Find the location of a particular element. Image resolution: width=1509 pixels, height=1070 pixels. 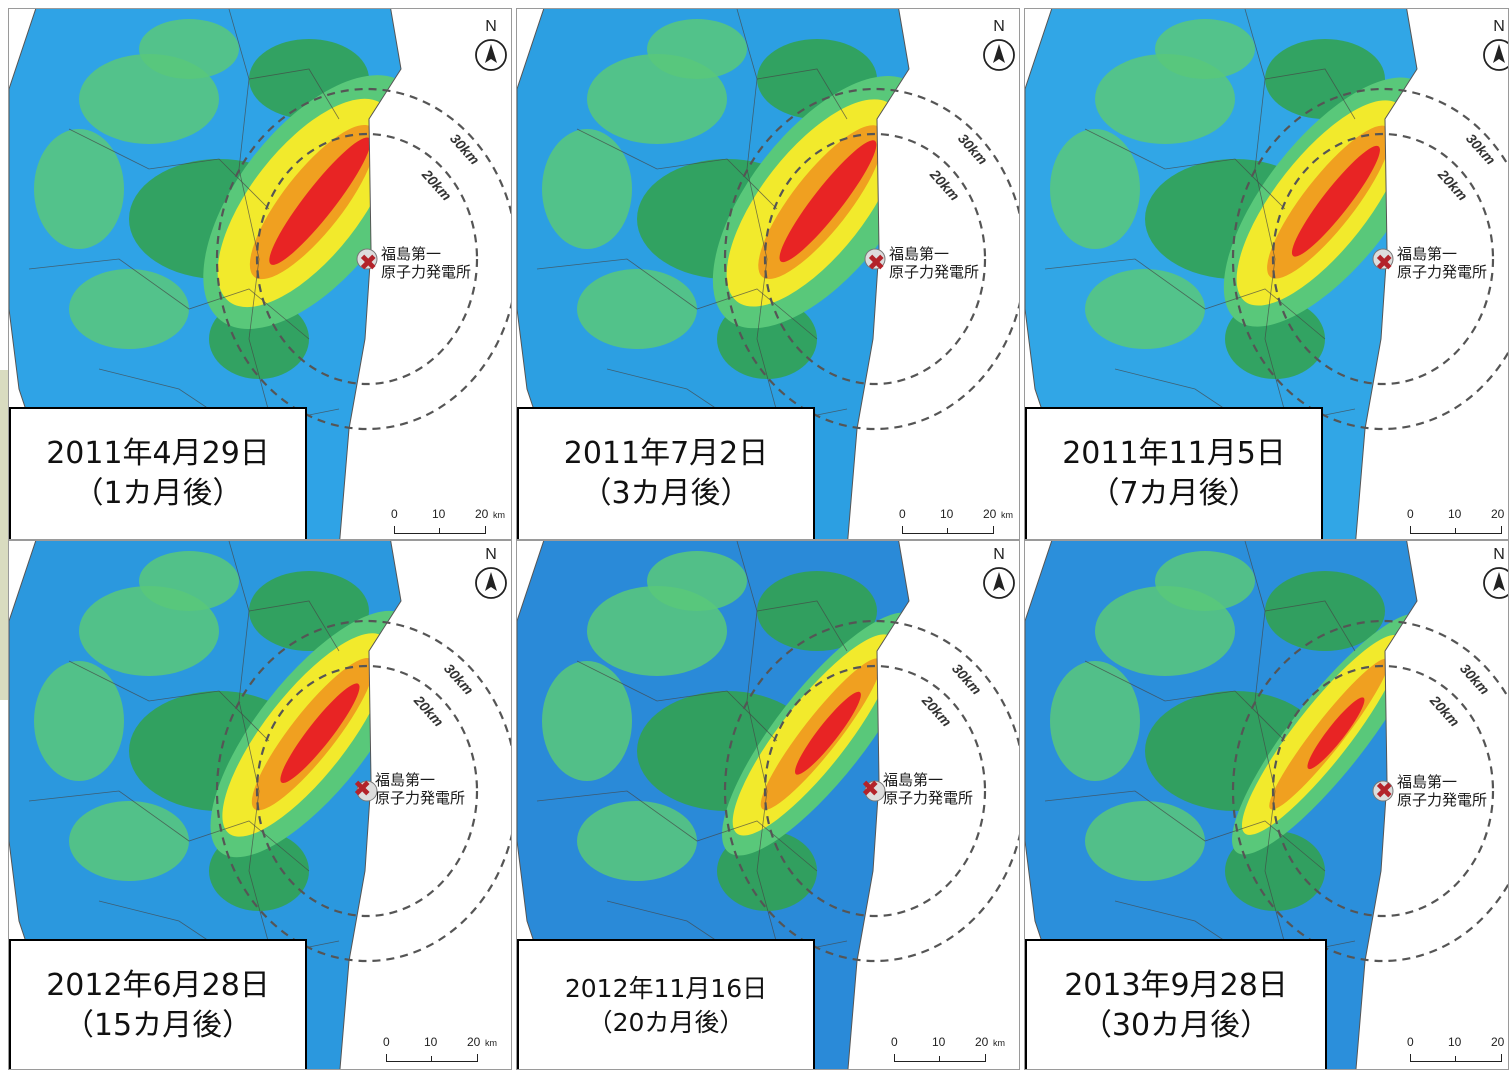

date-label: 2011年4月29日 （1カ月後） is located at coordinates (158, 473).